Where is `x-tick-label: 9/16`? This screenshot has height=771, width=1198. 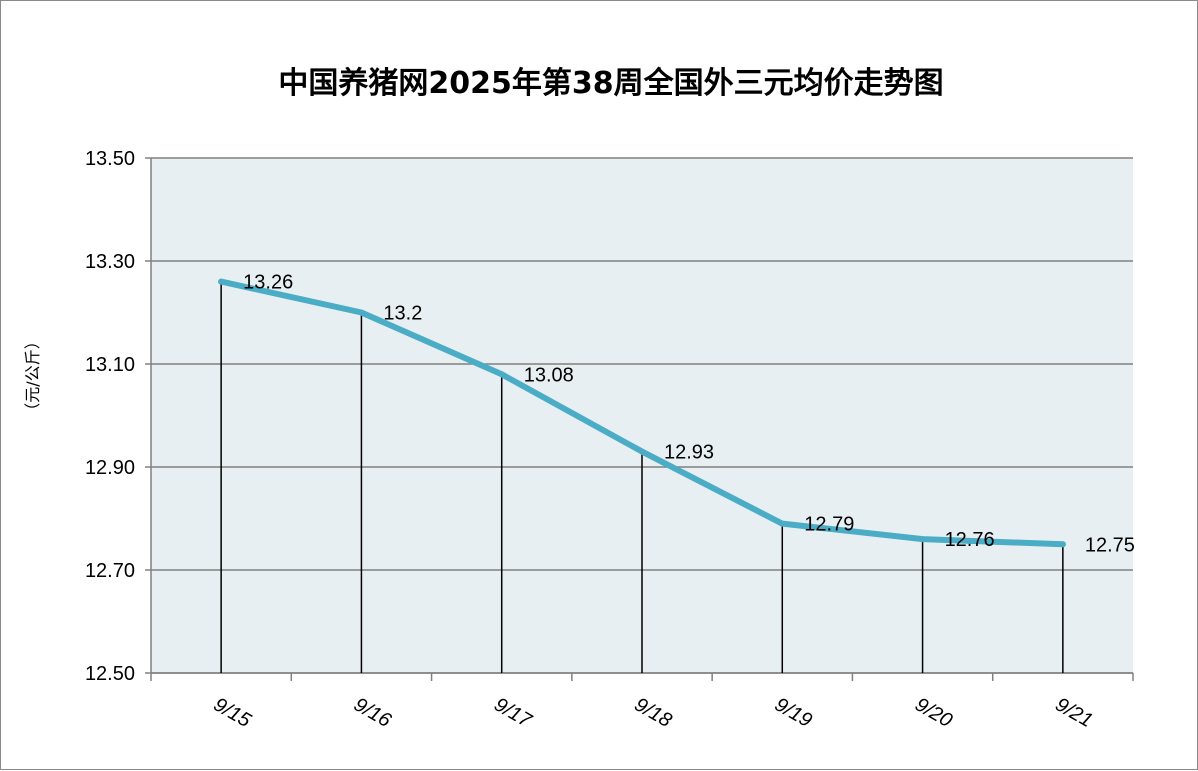 x-tick-label: 9/16 is located at coordinates (372, 713).